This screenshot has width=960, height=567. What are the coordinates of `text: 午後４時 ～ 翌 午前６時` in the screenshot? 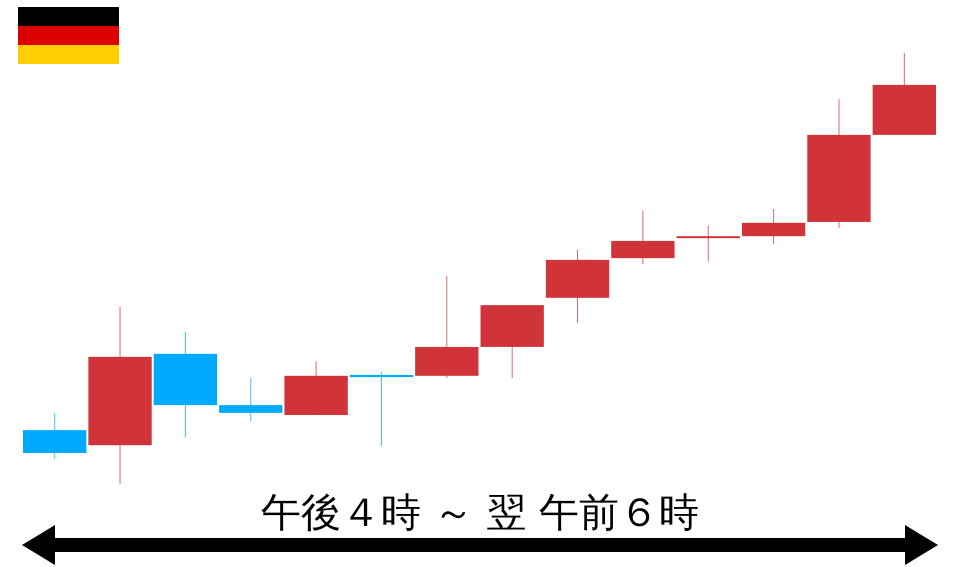 It's located at (480, 513).